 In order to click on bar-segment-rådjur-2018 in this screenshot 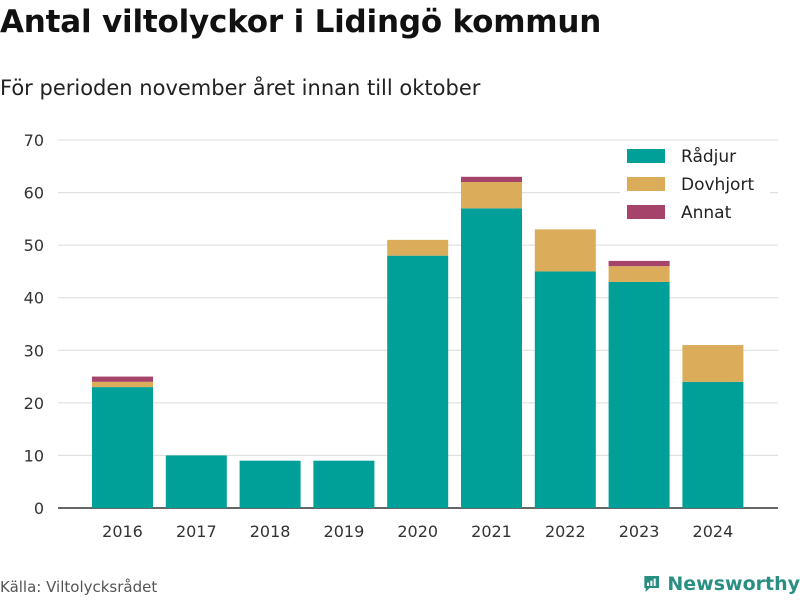, I will do `click(270, 484)`.